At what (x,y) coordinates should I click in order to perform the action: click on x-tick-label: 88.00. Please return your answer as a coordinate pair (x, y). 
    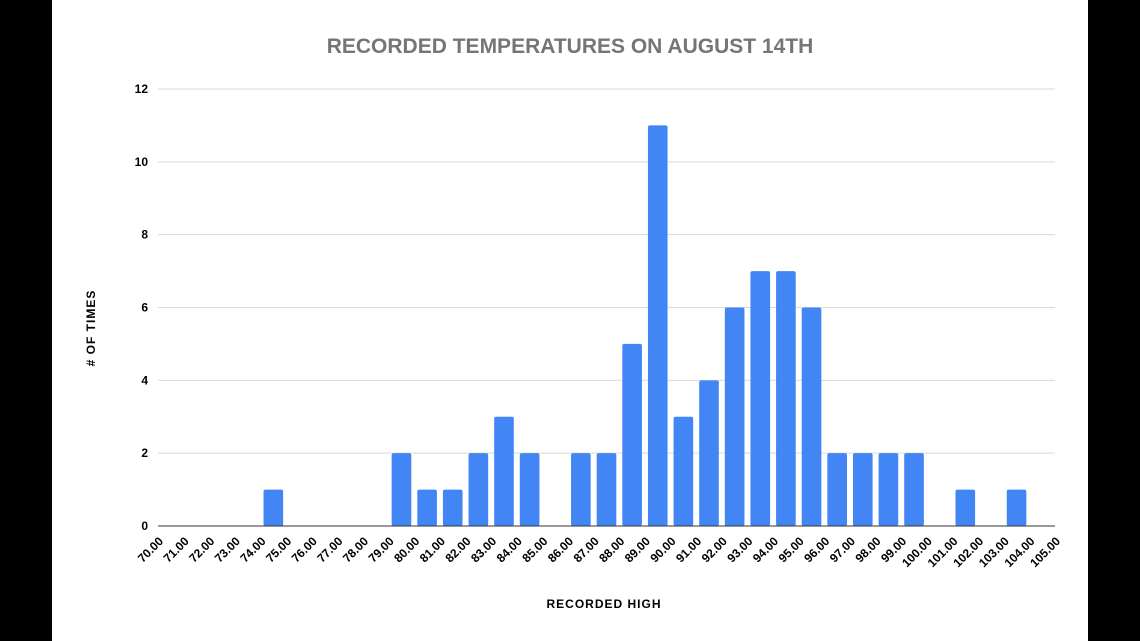
    Looking at the image, I should click on (611, 549).